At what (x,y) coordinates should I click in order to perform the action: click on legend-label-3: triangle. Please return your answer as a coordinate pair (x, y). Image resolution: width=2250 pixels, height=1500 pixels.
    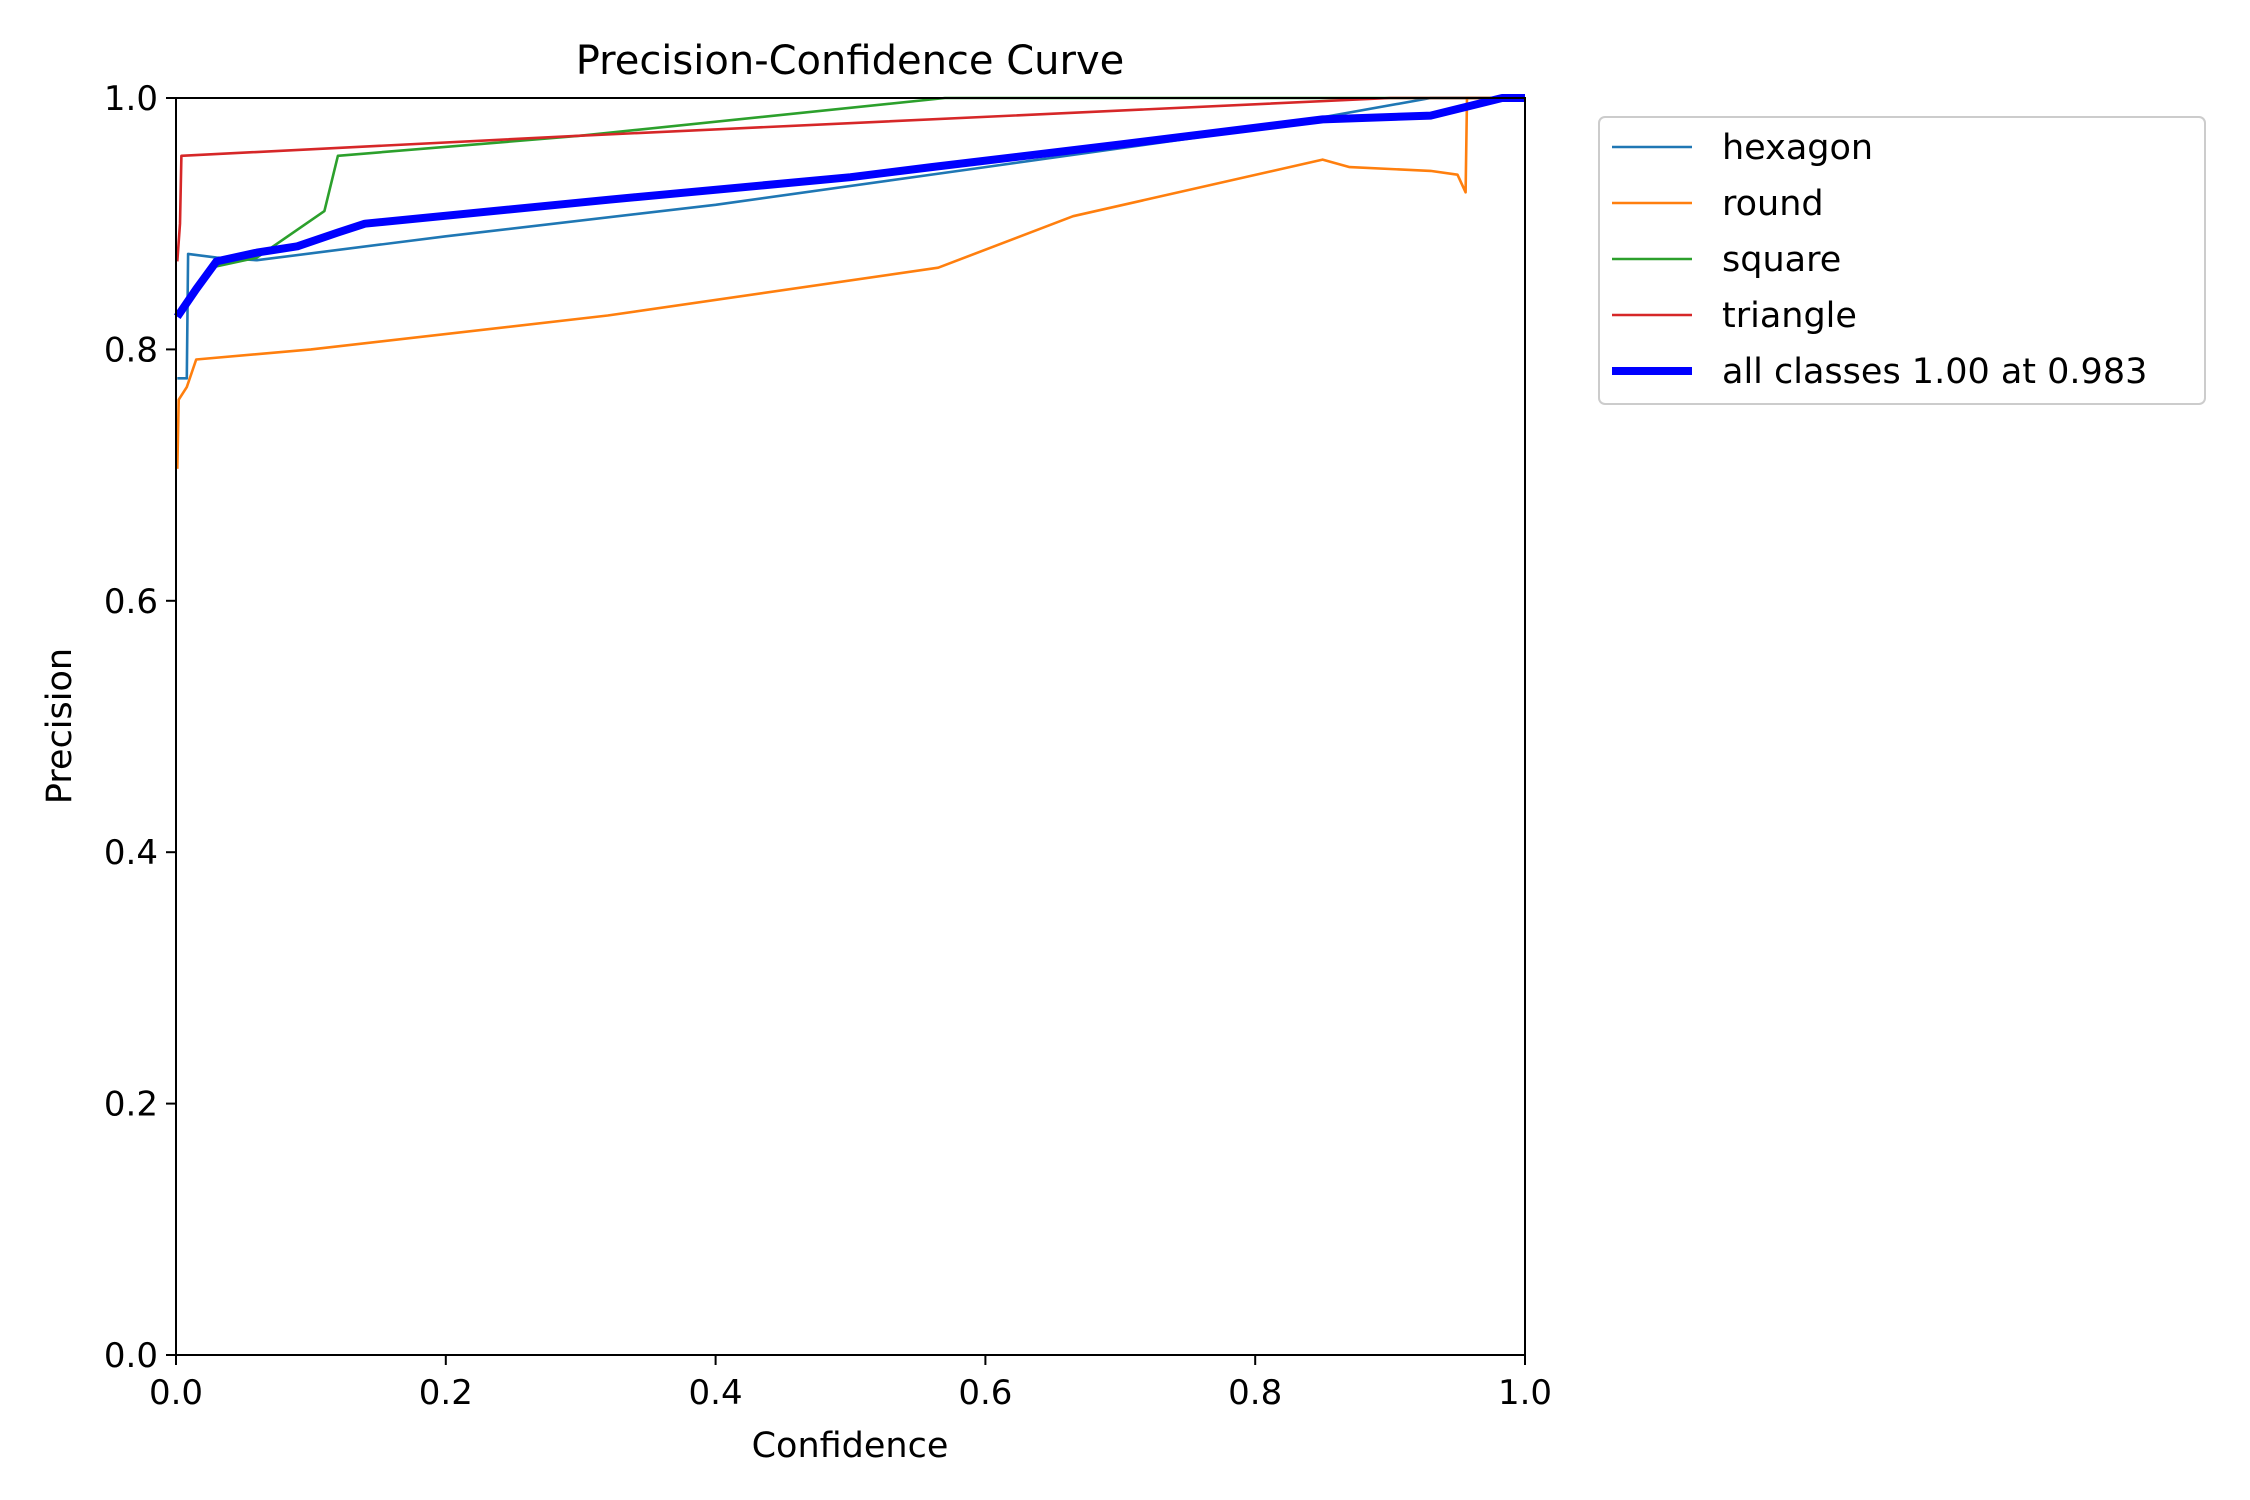
    Looking at the image, I should click on (1789, 316).